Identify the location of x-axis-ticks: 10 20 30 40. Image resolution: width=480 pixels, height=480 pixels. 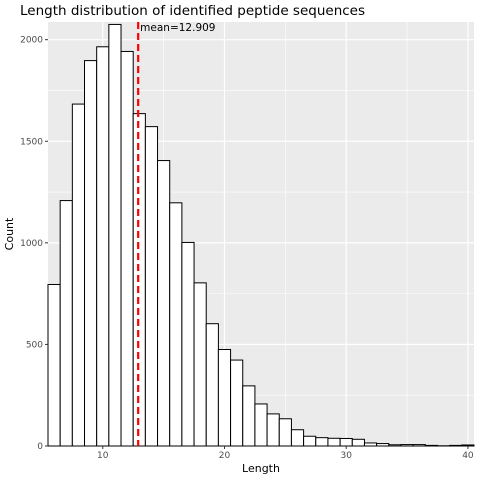
(285, 453).